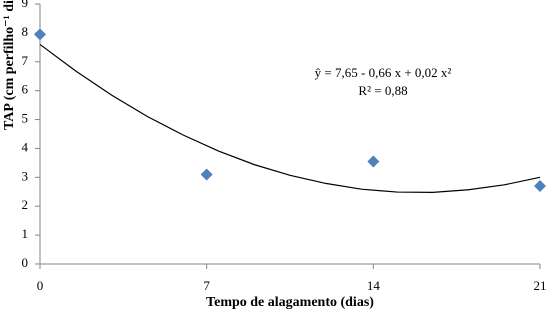  I want to click on y-axis-title: TAP (cm perfilho⁻¹ dia⁻¹), so click(9, 65).